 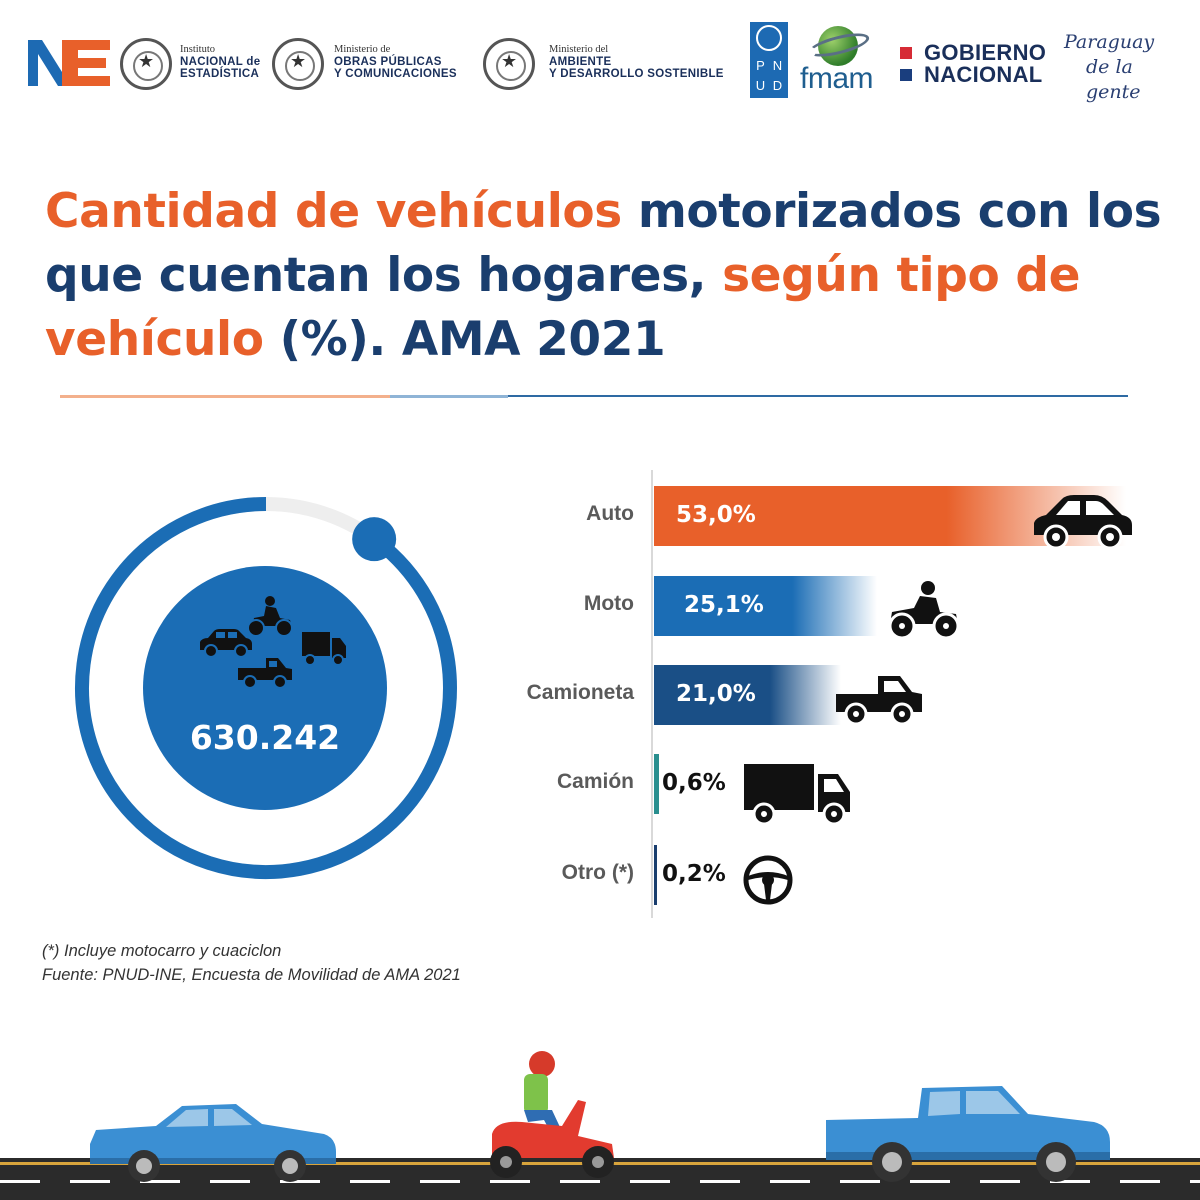 What do you see at coordinates (1109, 42) in the screenshot?
I see `paraguay-line1: Paraguay` at bounding box center [1109, 42].